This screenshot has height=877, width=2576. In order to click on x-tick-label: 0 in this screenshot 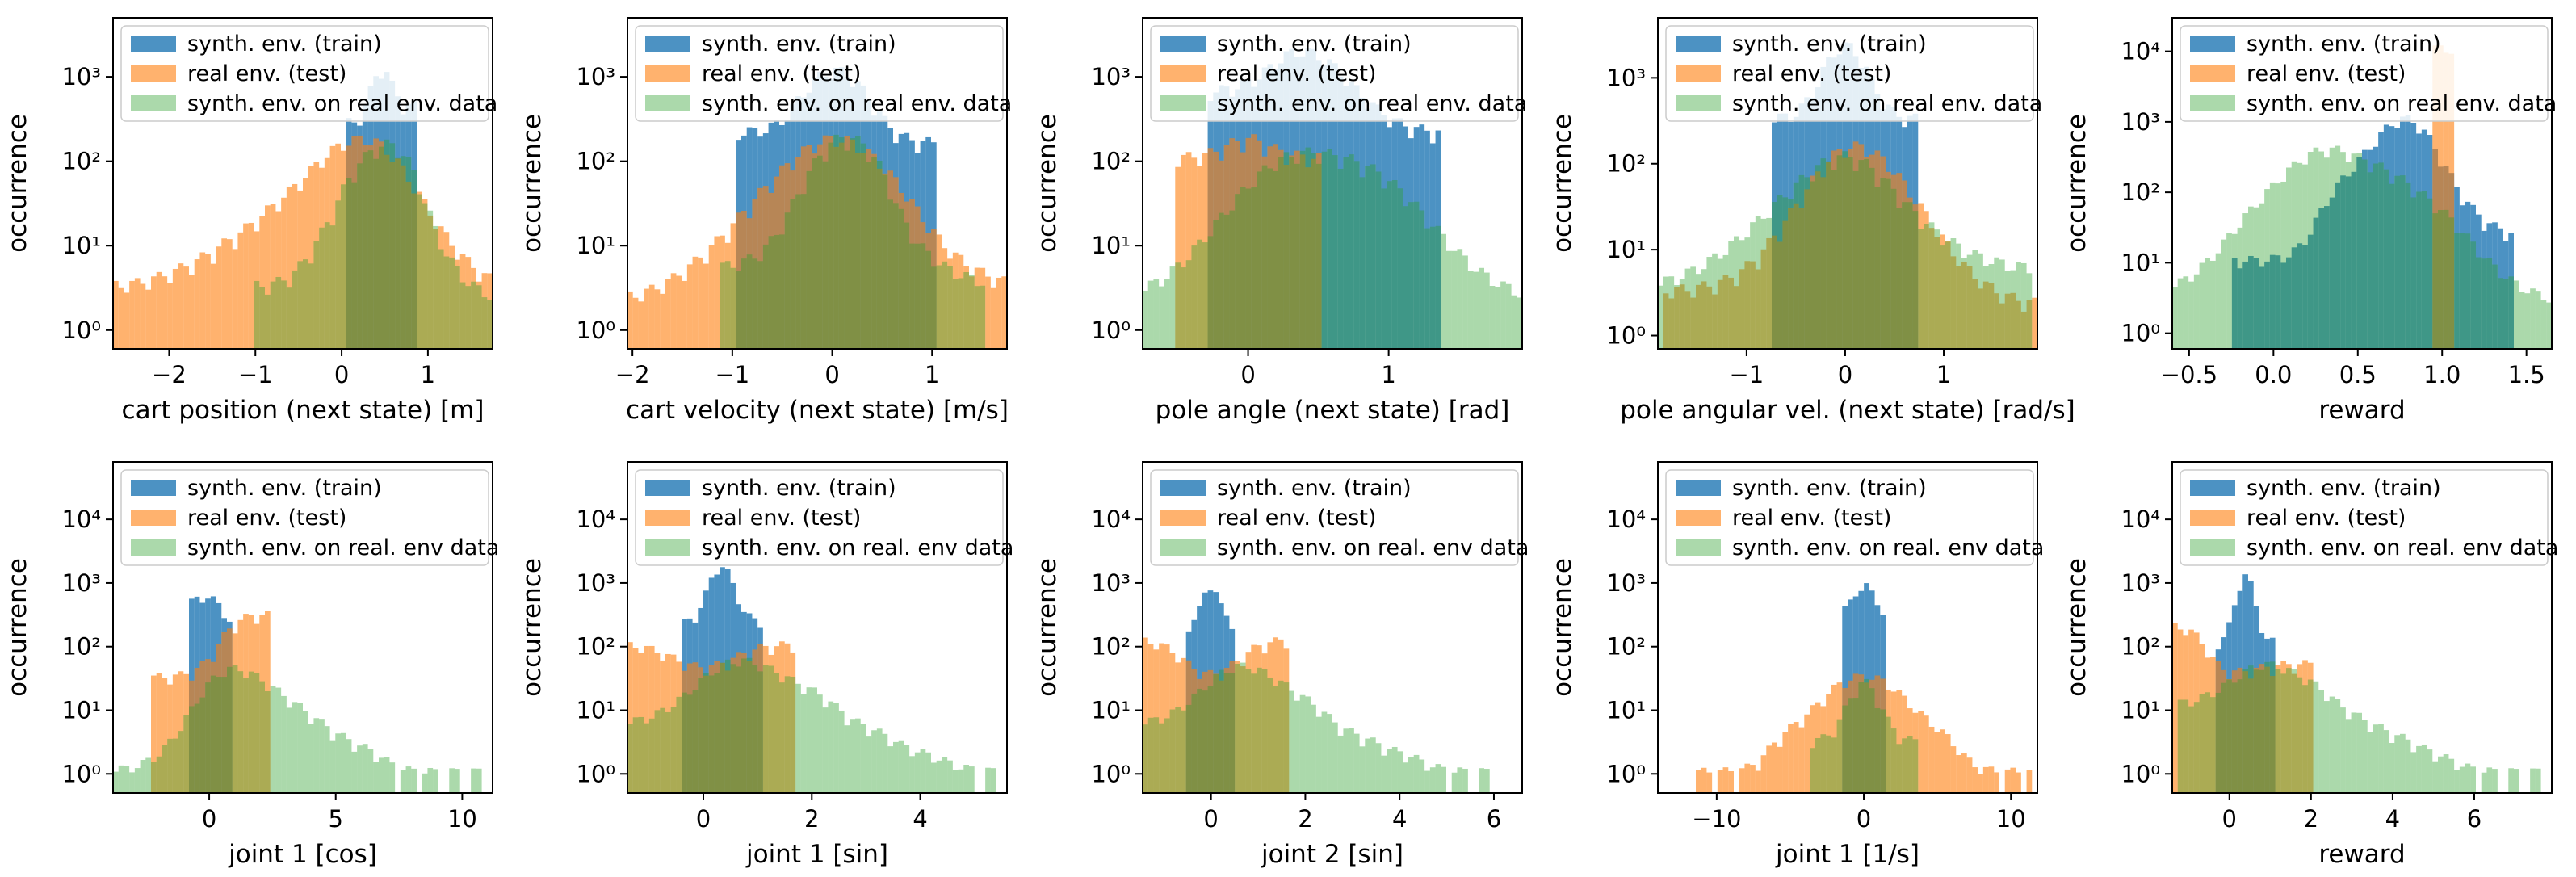, I will do `click(2229, 819)`.